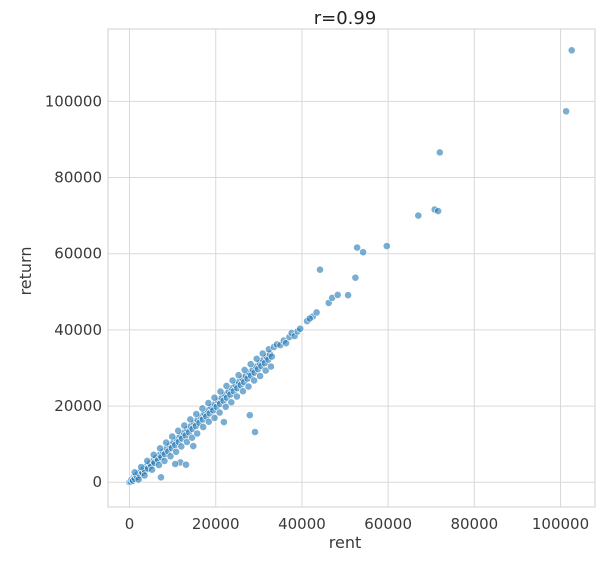 Image resolution: width=615 pixels, height=563 pixels. I want to click on y-tick-labels: 0 20000 40000 60000 80000 100000, so click(73, 291).